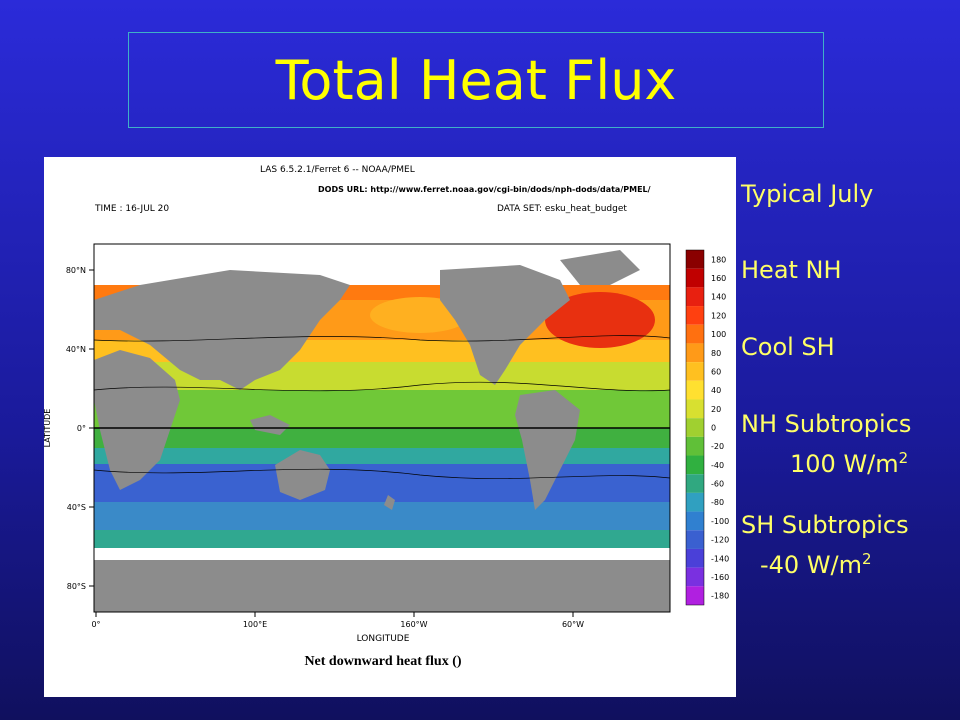 The height and width of the screenshot is (720, 960). I want to click on colorbar-label: 20, so click(716, 409).